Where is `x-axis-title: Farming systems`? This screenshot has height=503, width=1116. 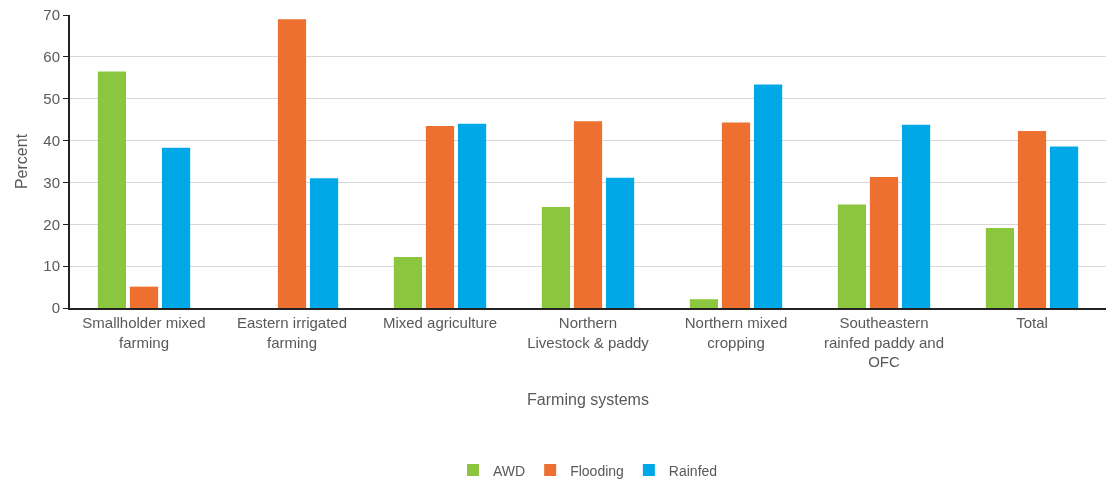
x-axis-title: Farming systems is located at coordinates (588, 400).